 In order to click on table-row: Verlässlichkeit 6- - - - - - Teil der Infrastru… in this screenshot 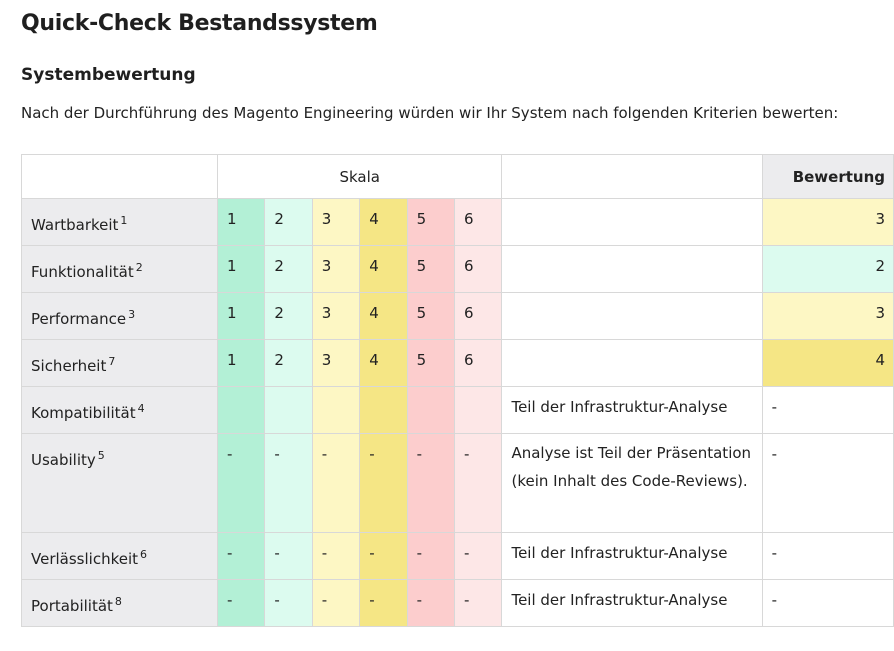, I will do `click(457, 556)`.